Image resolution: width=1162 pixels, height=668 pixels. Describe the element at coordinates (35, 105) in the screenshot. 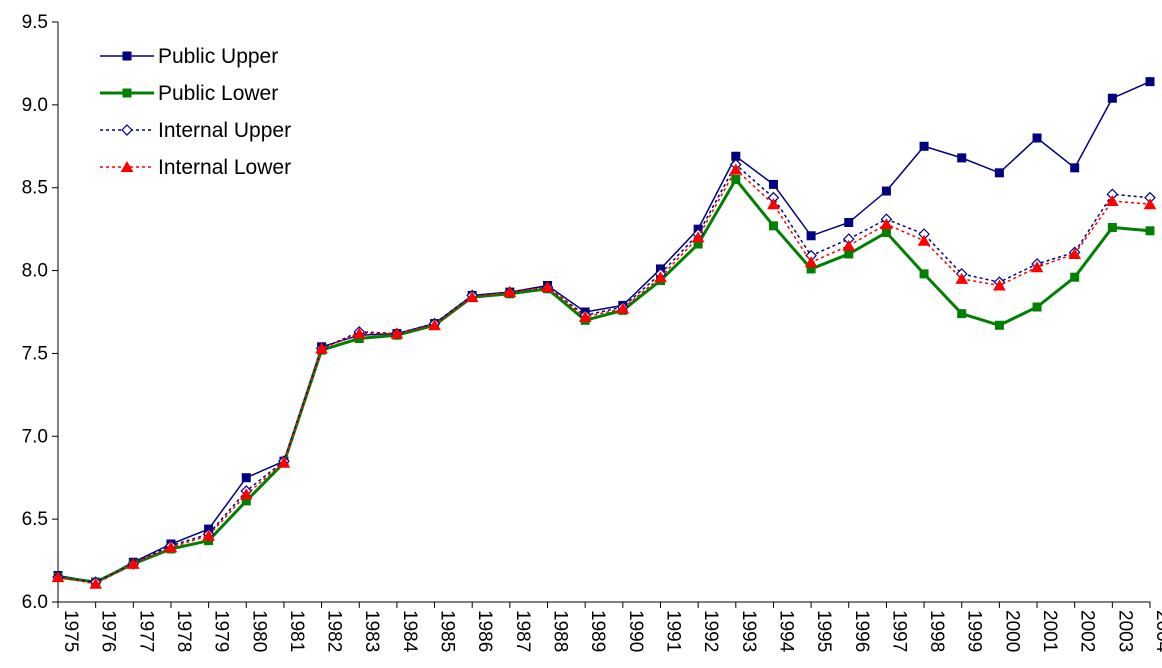

I see `y-tick-label: 9.0` at that location.